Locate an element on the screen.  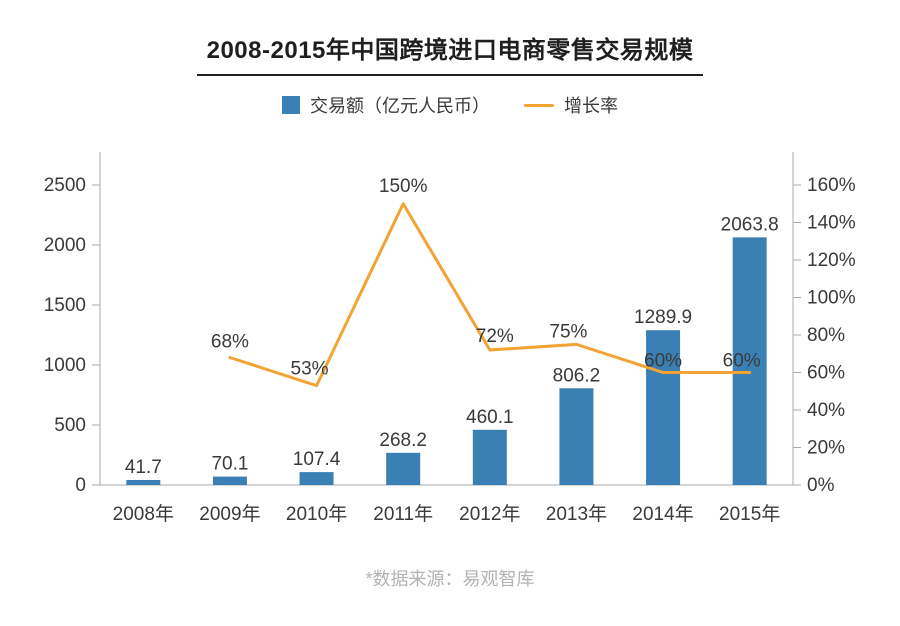
legend-item-growth: 增长率 is located at coordinates (571, 105).